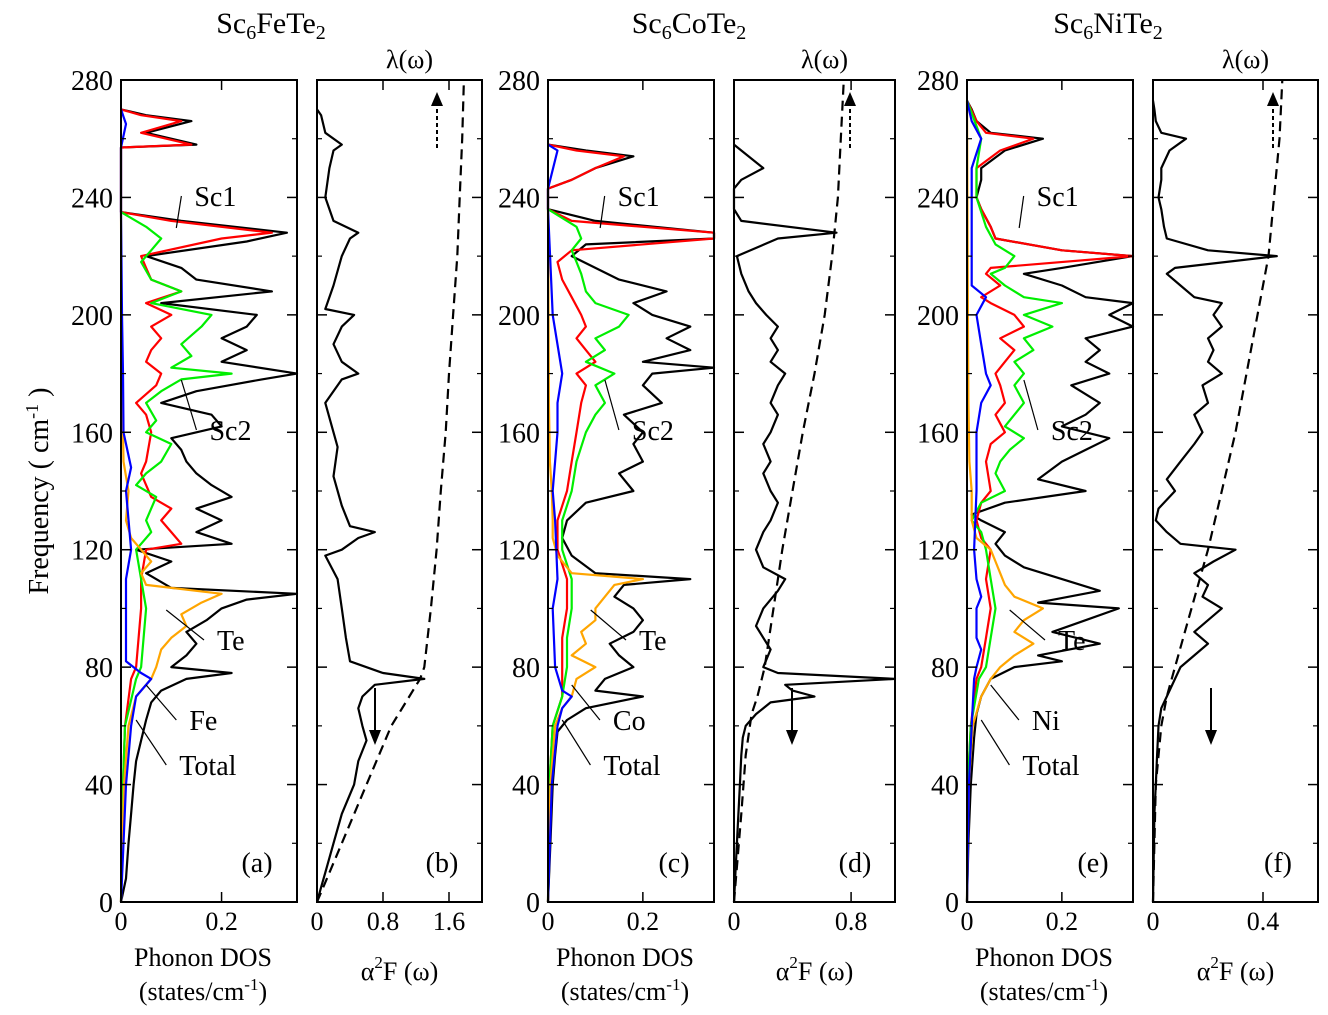 This screenshot has height=1015, width=1328. I want to click on eliashberg-panel: 0 0.8 1.6 (b) λ(ω) α2F (ω), so click(397, 515).